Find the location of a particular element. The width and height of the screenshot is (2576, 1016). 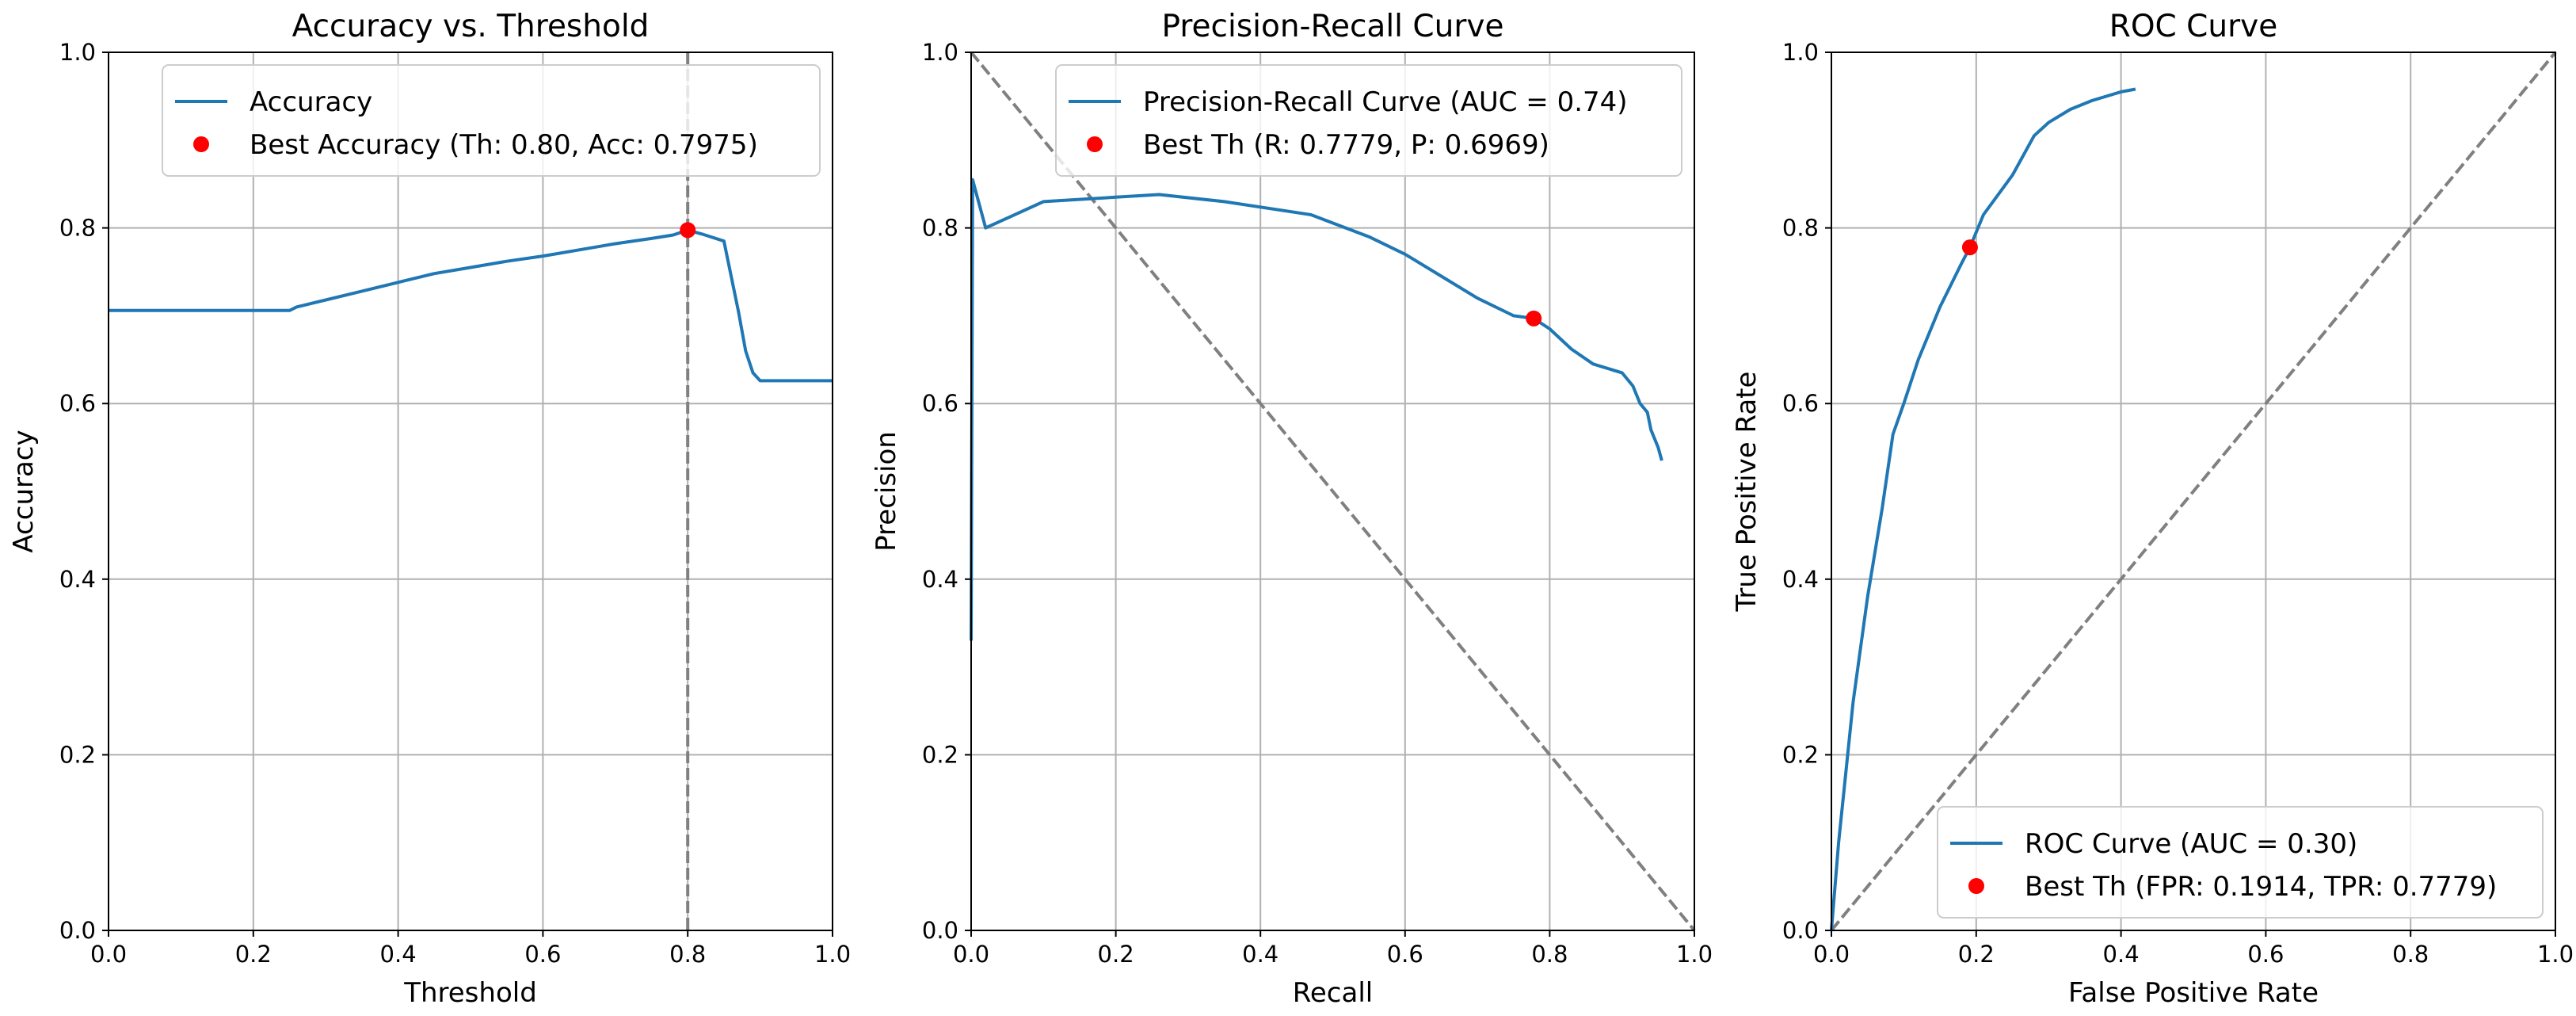

chart-1-ytick-label: 0.8 is located at coordinates (78, 229).